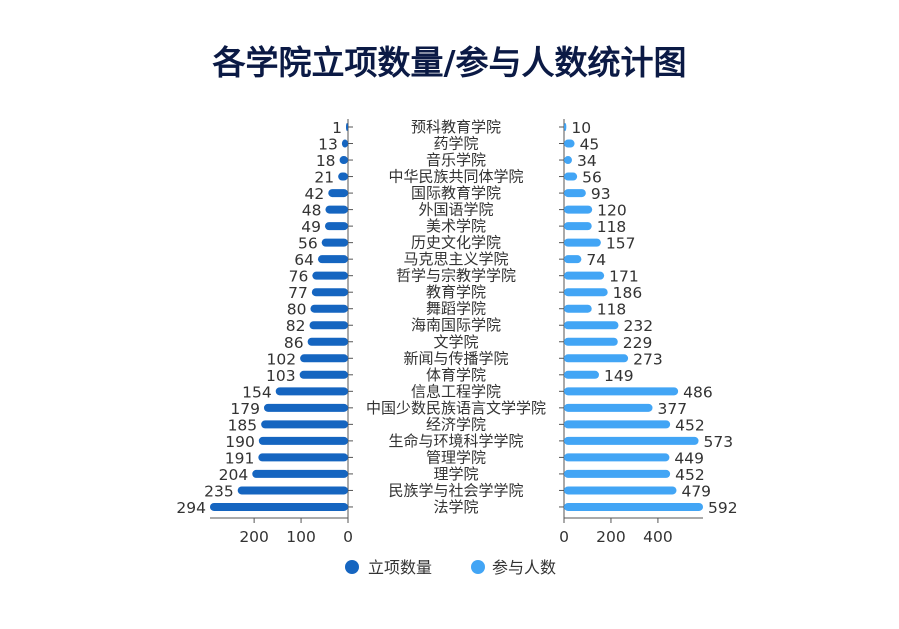  I want to click on left-x-tick-label: 100, so click(301, 537).